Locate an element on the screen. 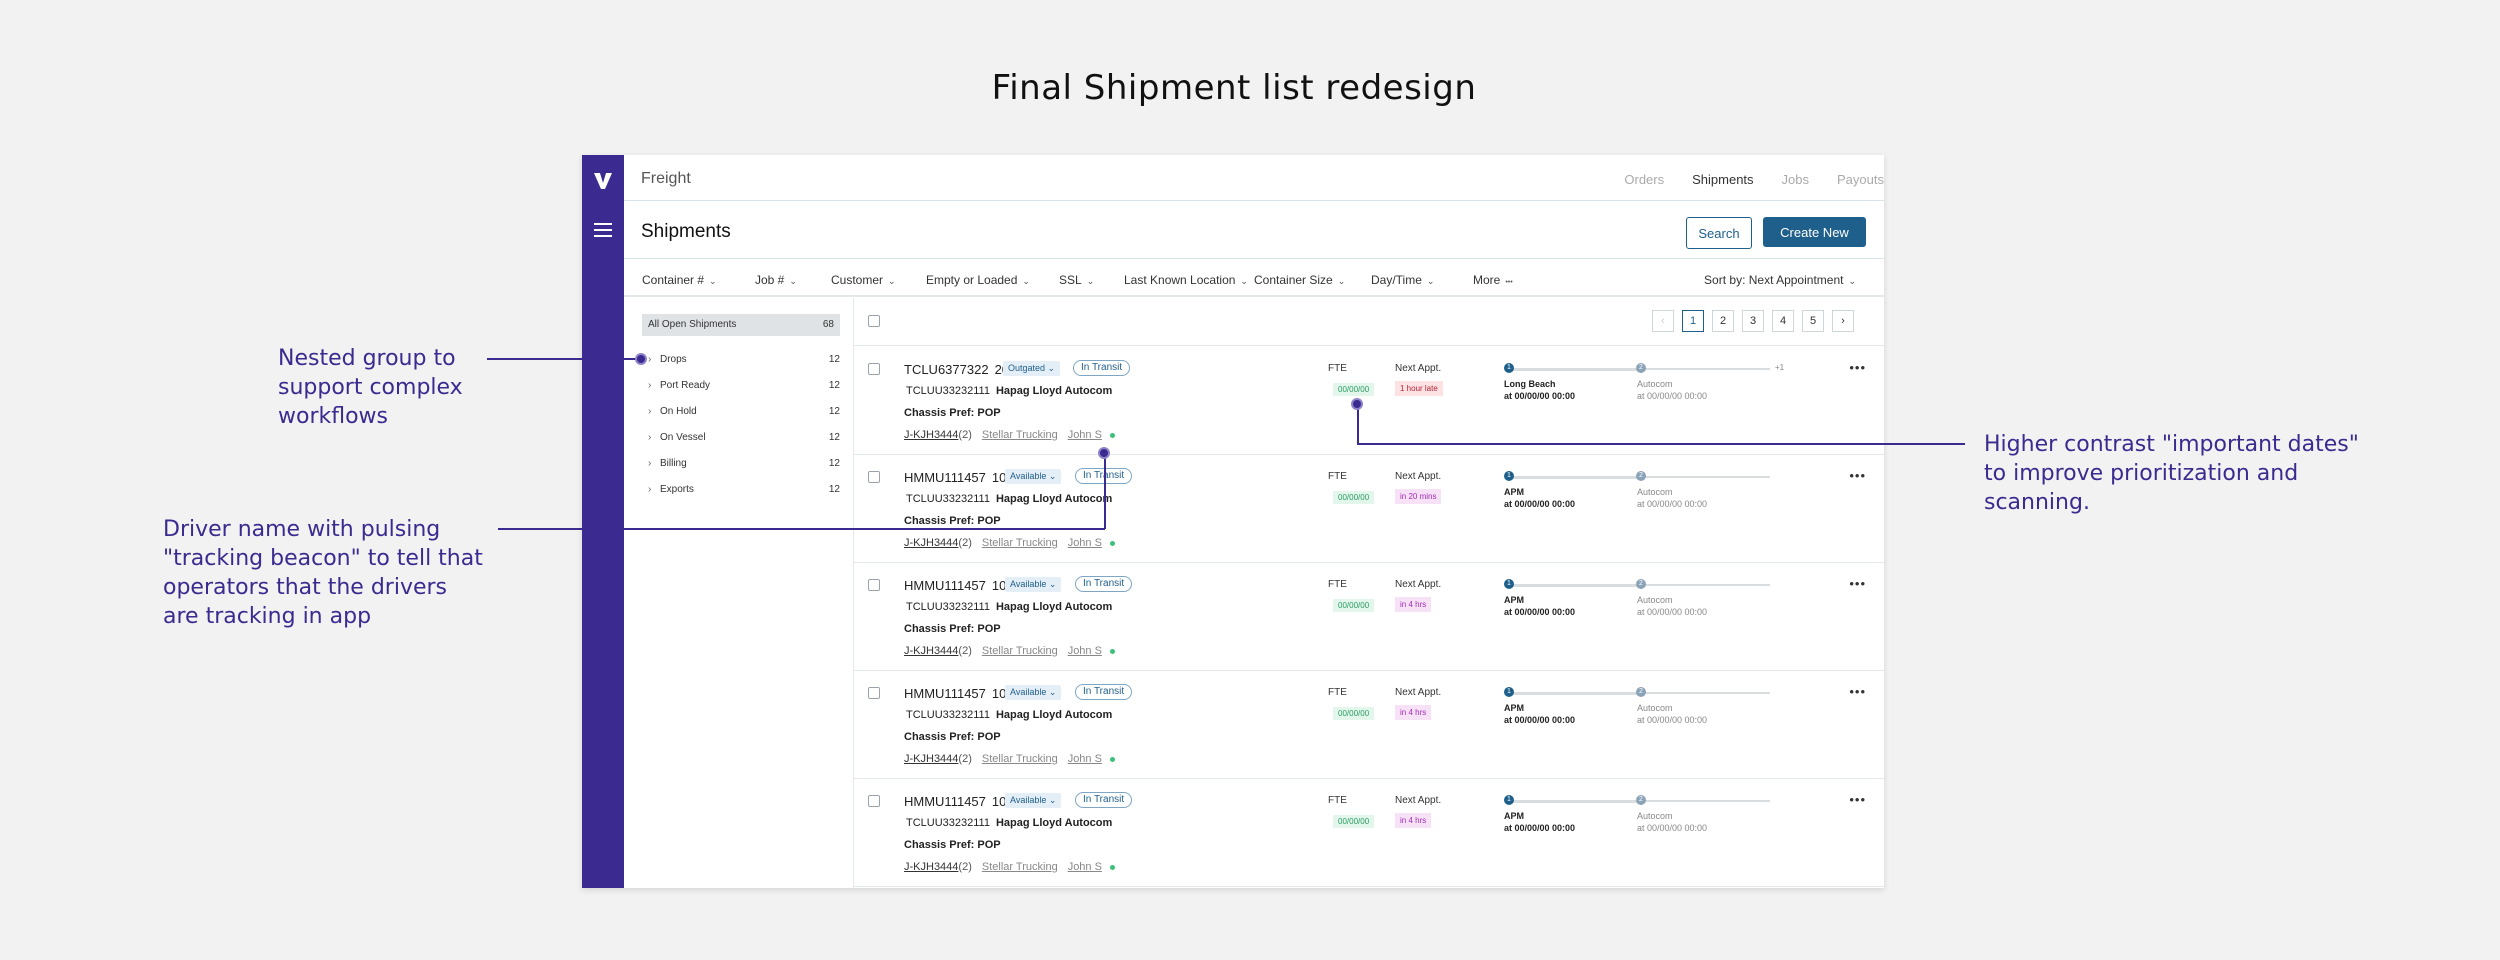  group-label: Port Ready is located at coordinates (685, 385).